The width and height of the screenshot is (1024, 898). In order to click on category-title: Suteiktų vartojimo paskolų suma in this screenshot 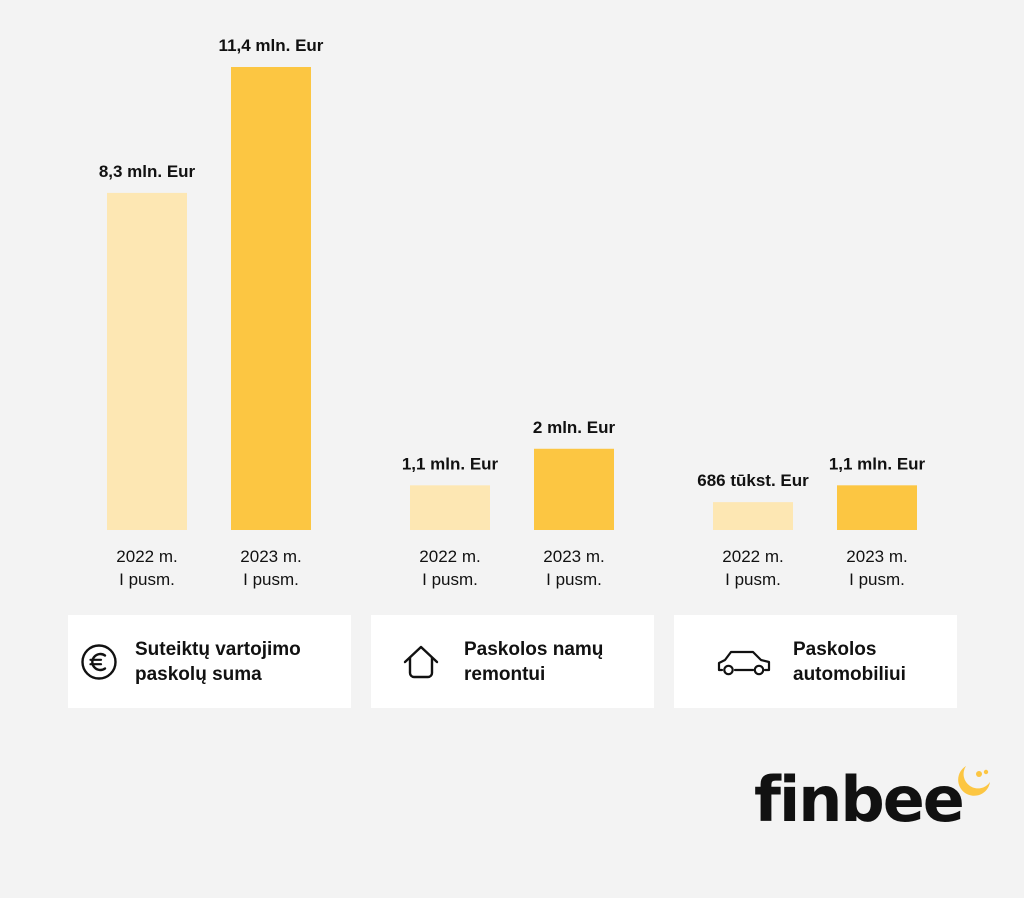, I will do `click(218, 661)`.